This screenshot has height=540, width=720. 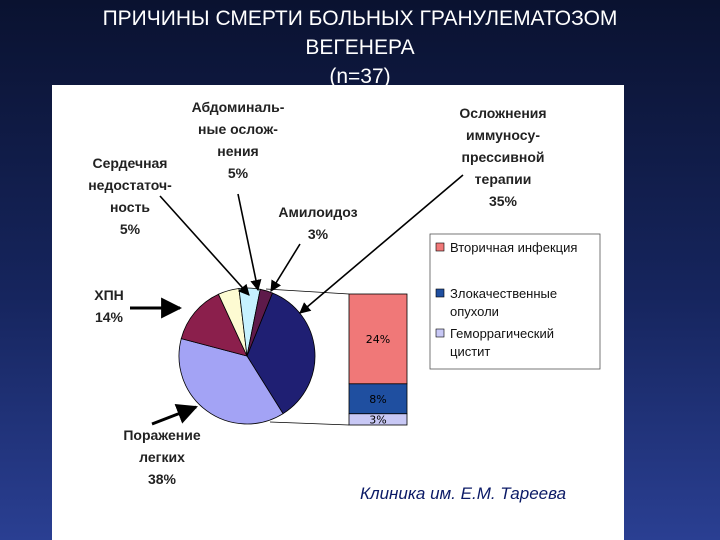 What do you see at coordinates (130, 163) in the screenshot?
I see `pie-label-heart: Сердечная` at bounding box center [130, 163].